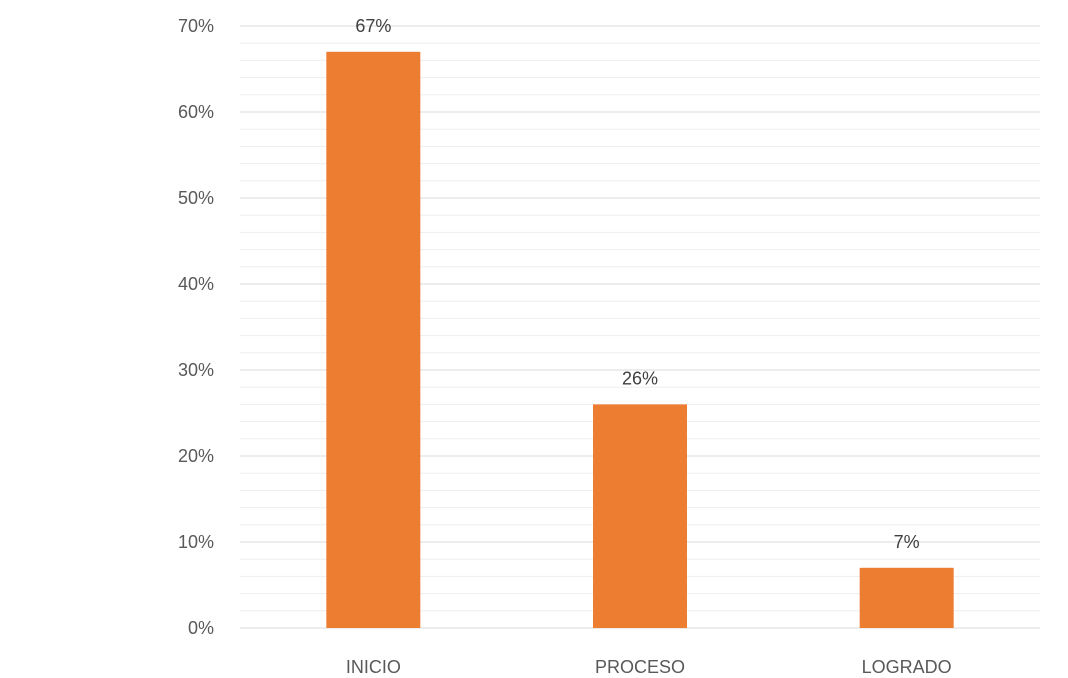  I want to click on x-axis-tick-labels: INICIO PROCESO LOGRADO, so click(649, 667).